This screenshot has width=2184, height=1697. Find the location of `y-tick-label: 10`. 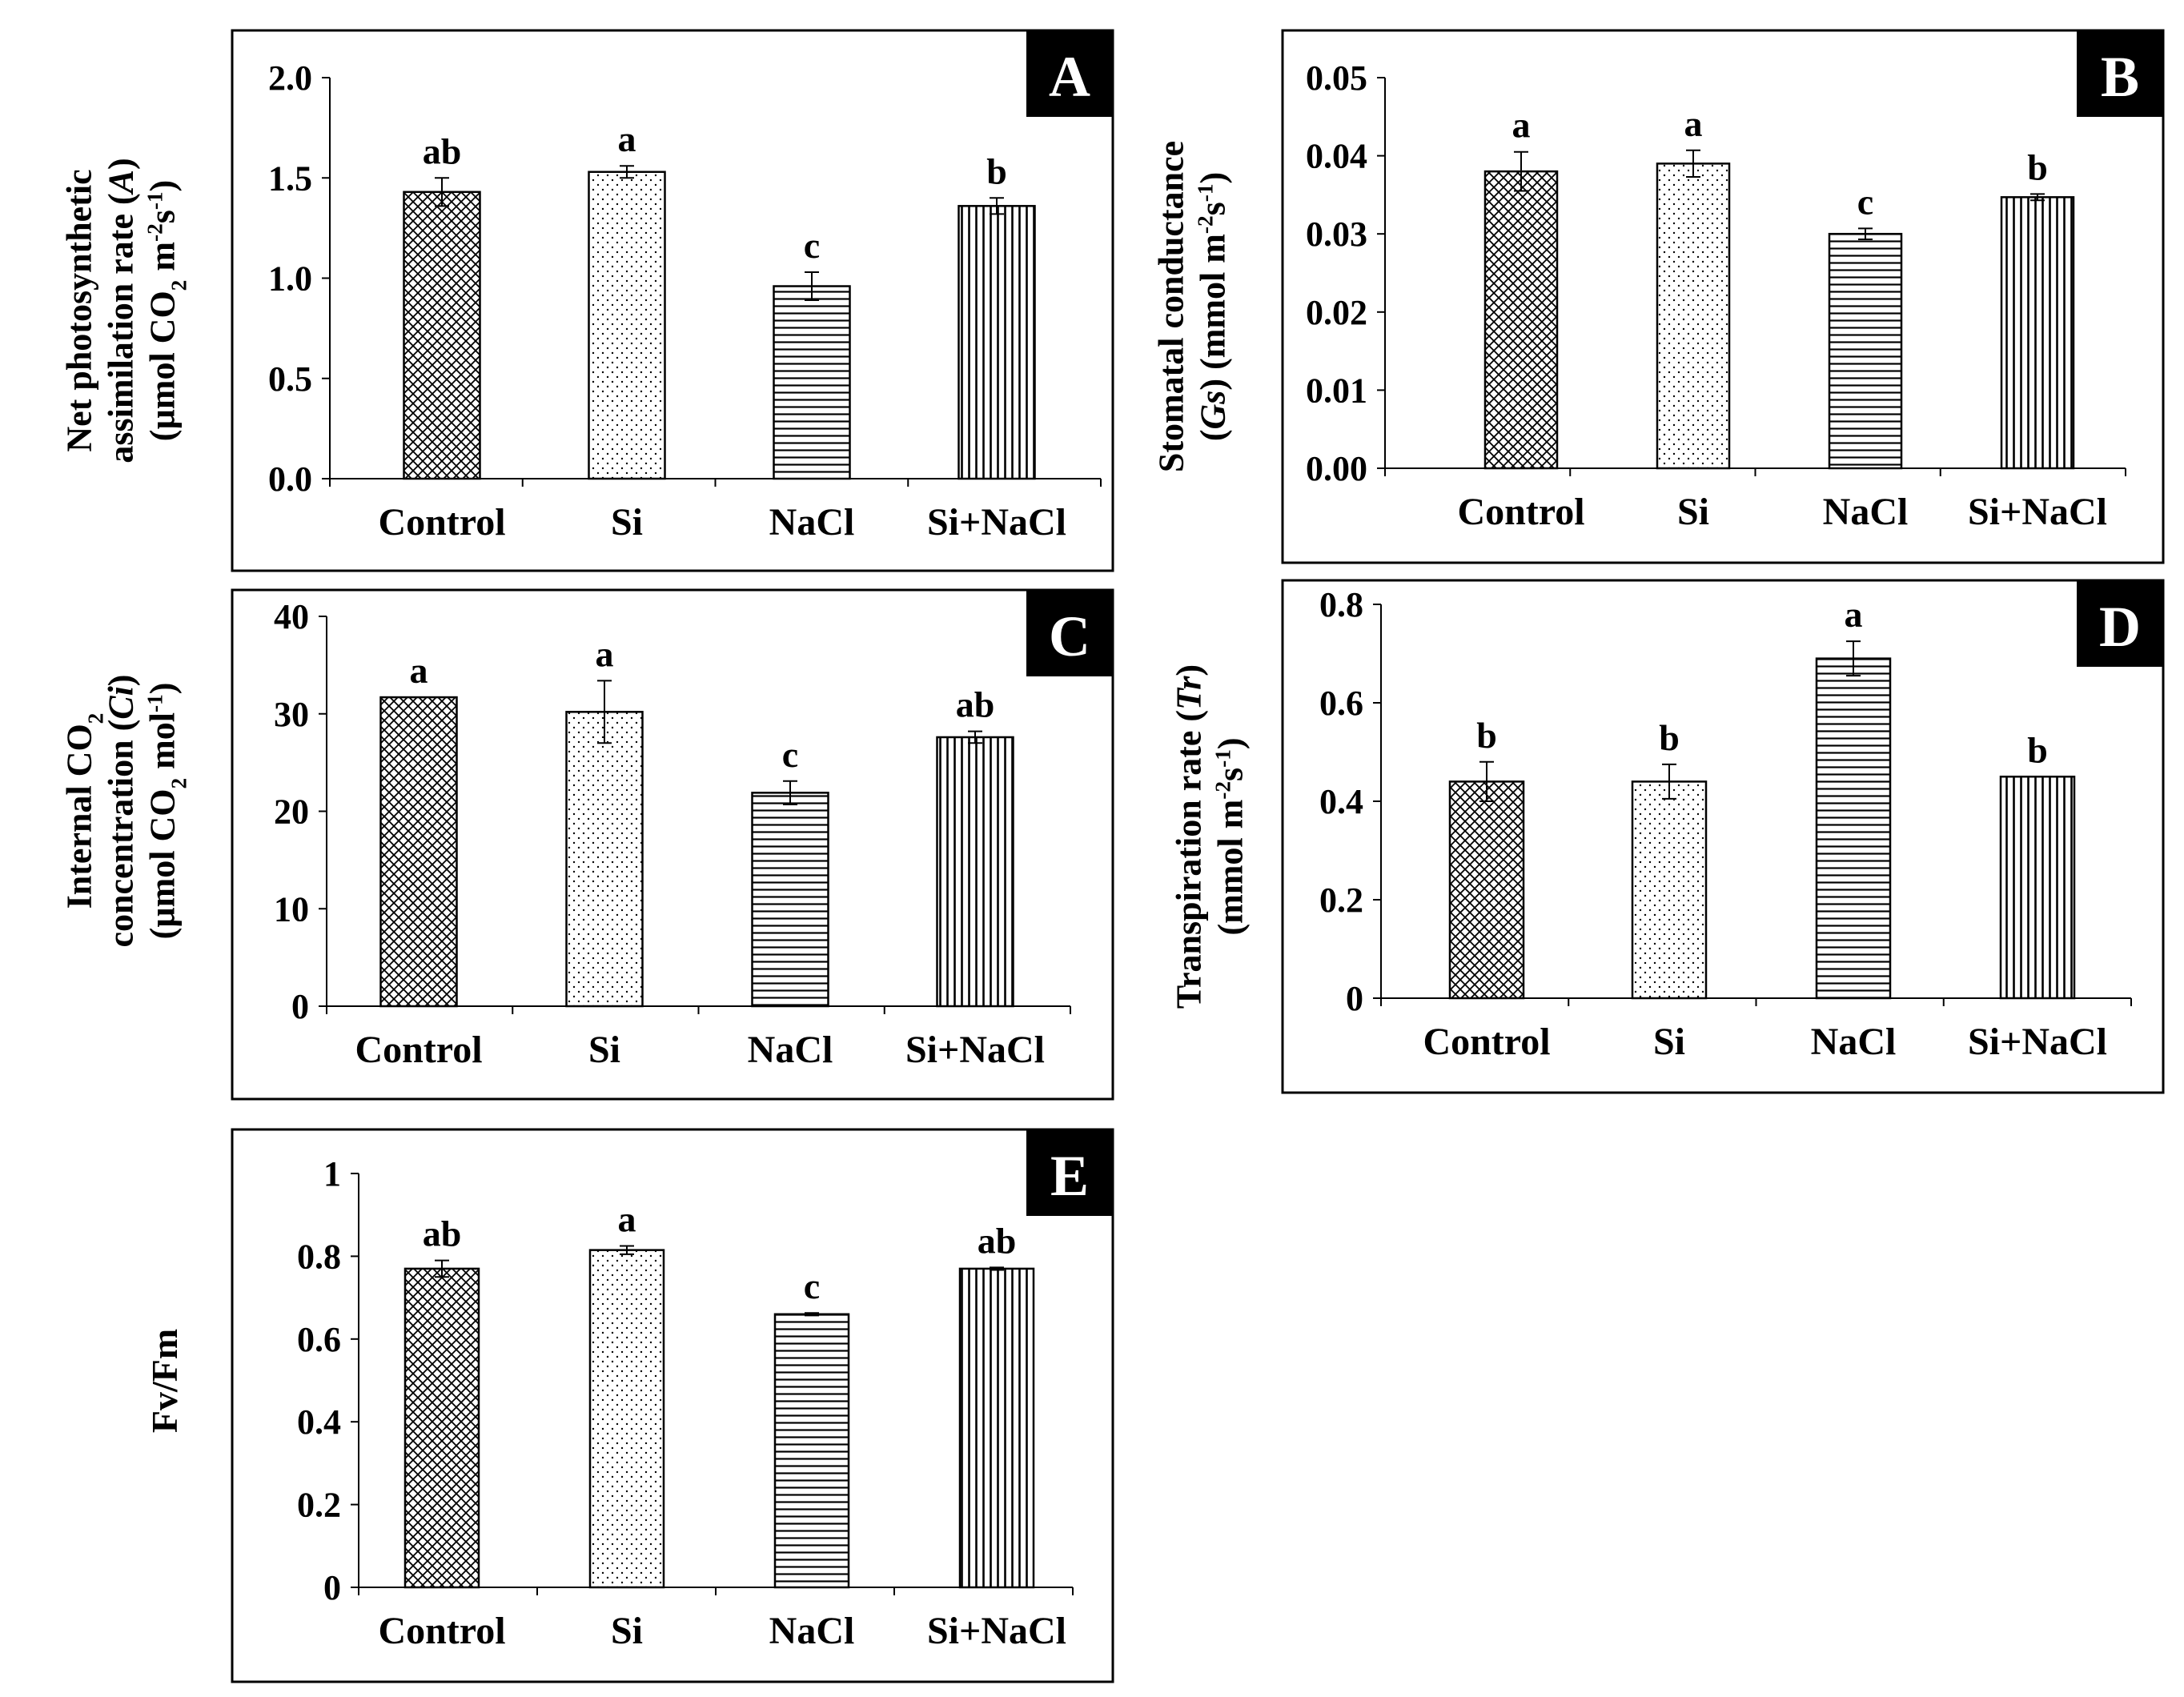

y-tick-label: 10 is located at coordinates (291, 909).